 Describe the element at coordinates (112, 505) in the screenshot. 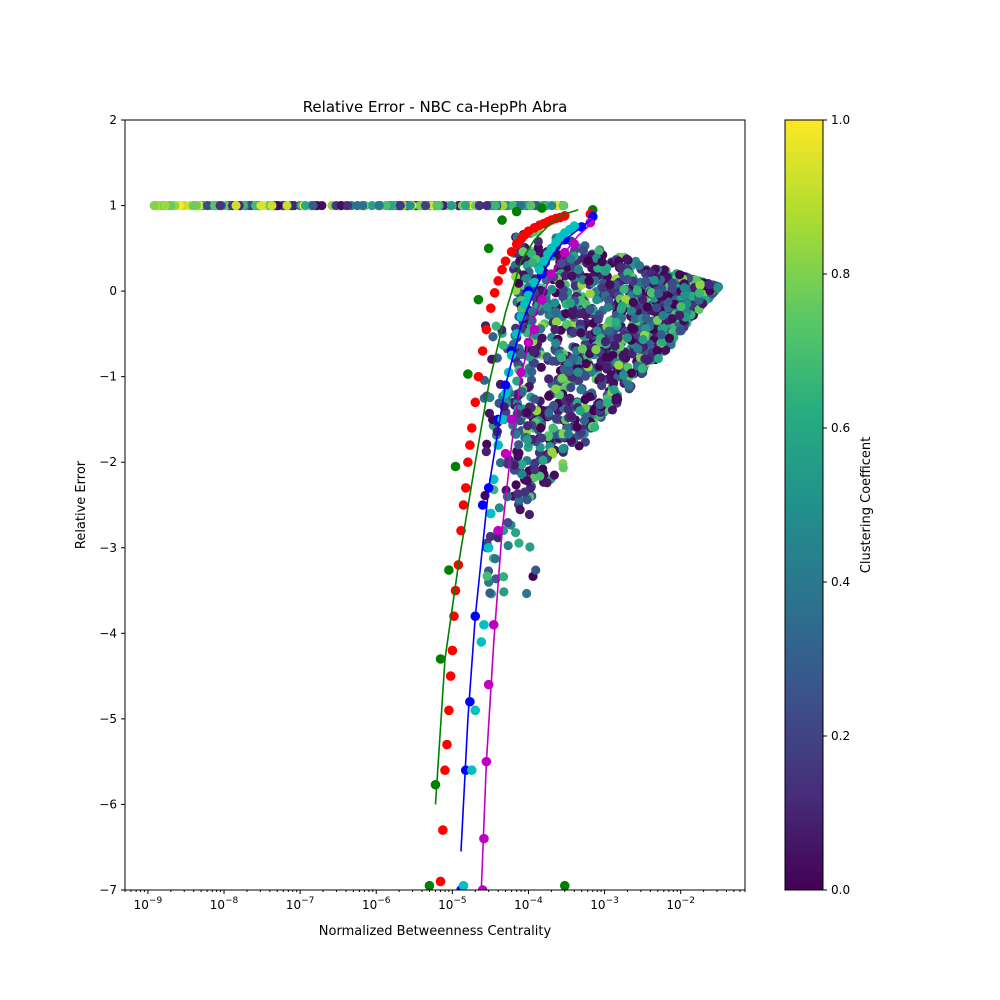

I see `y-axis-ticks: 2 1 0 −1 −2 −3 −4 −5 −6 −7` at that location.